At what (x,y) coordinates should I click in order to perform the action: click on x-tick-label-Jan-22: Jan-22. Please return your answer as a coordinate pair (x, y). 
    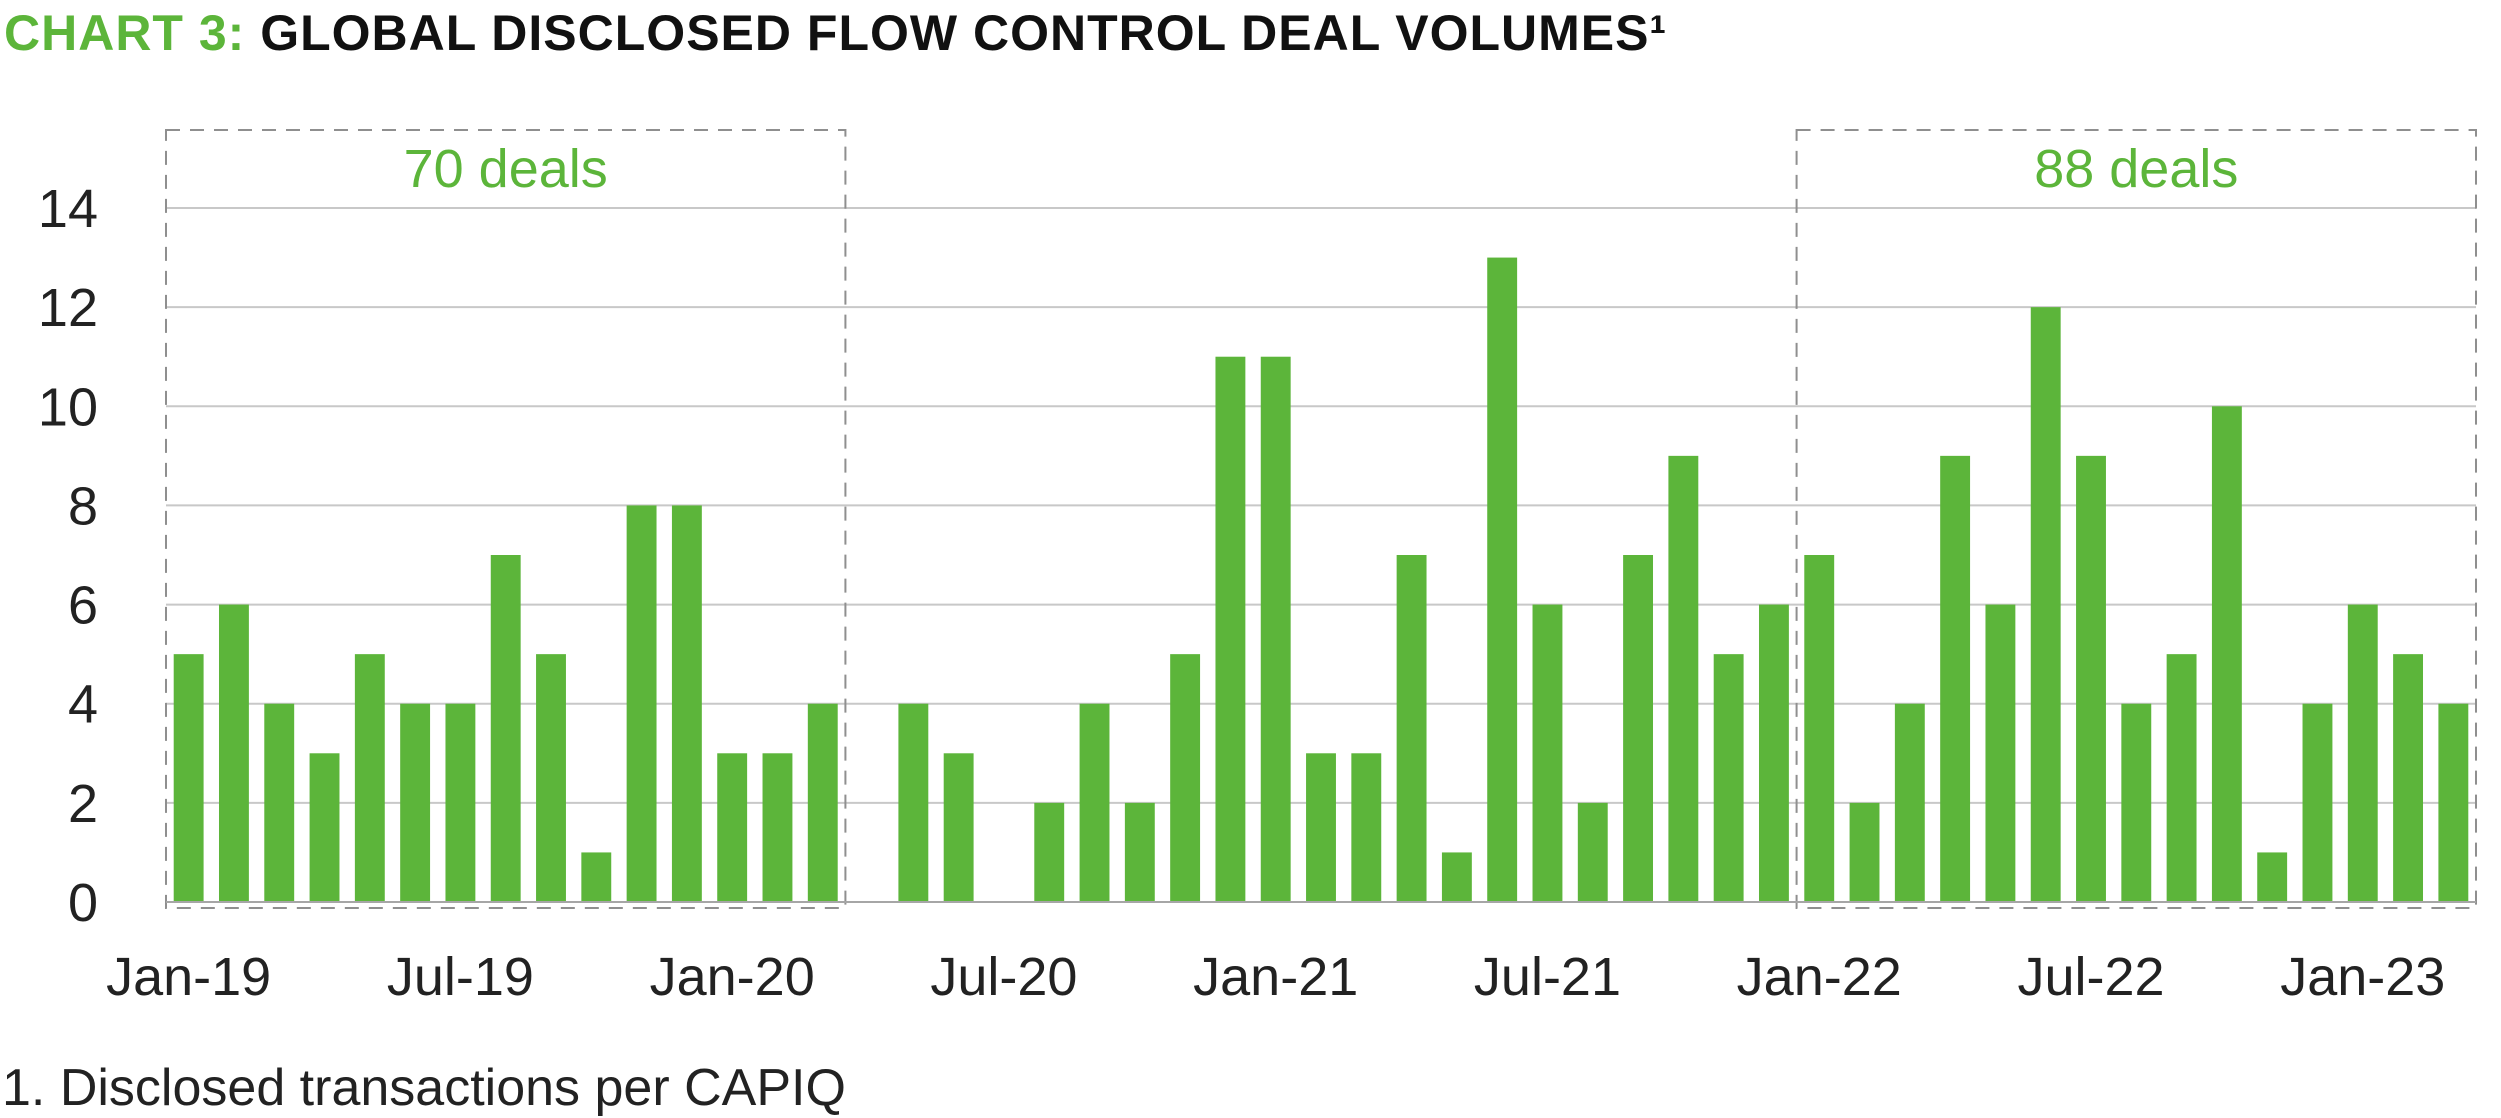
    Looking at the image, I should click on (1819, 977).